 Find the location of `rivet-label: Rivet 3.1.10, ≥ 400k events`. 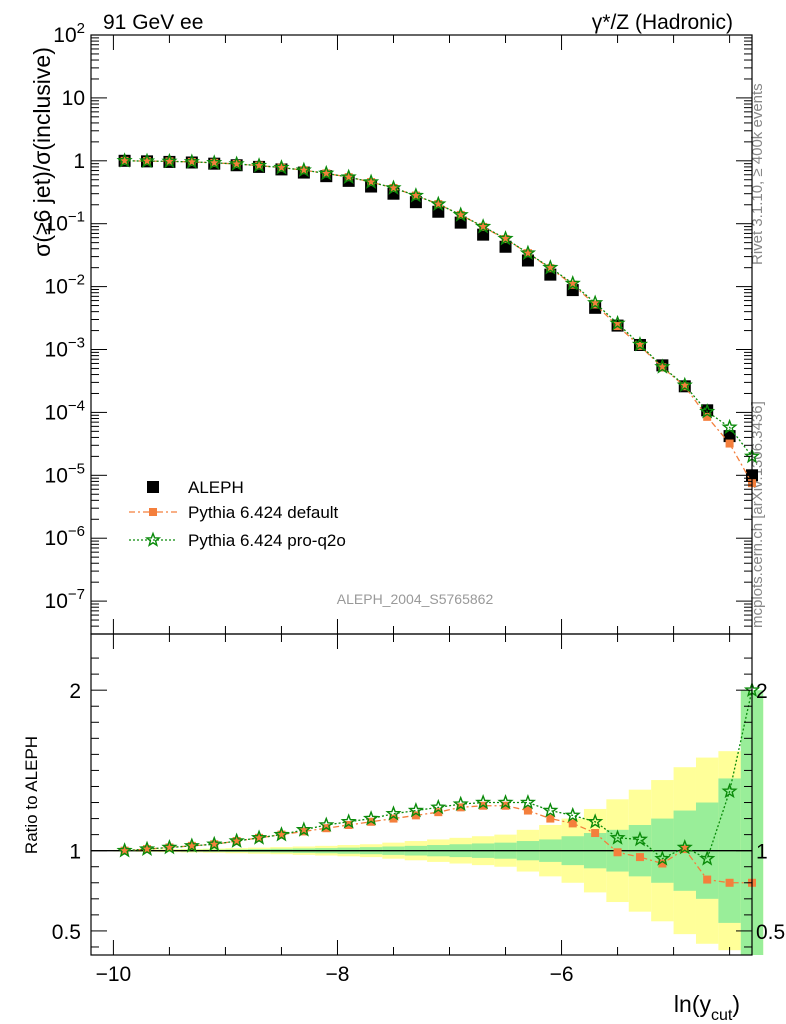

rivet-label: Rivet 3.1.10, ≥ 400k events is located at coordinates (757, 174).